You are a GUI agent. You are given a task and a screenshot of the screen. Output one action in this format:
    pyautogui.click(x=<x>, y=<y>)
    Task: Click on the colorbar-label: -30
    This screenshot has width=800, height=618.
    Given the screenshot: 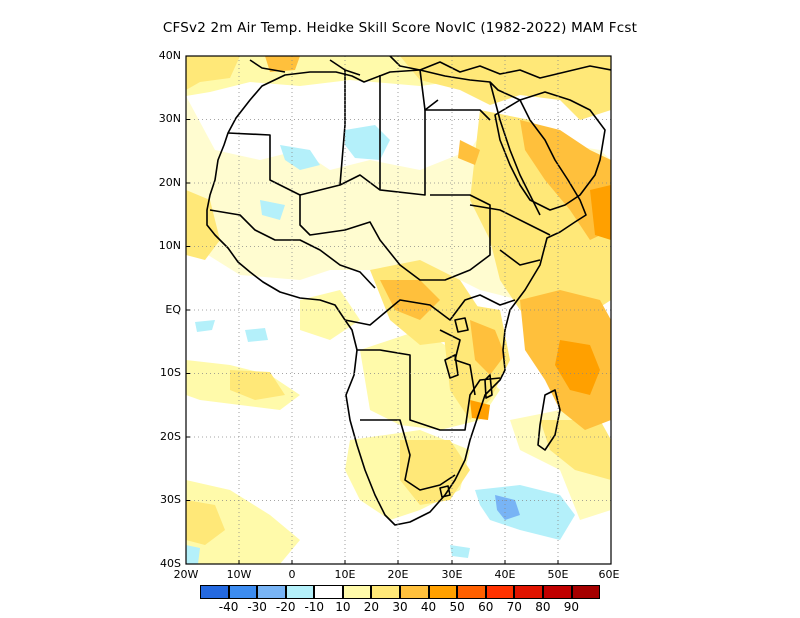 What is the action you would take?
    pyautogui.click(x=257, y=607)
    